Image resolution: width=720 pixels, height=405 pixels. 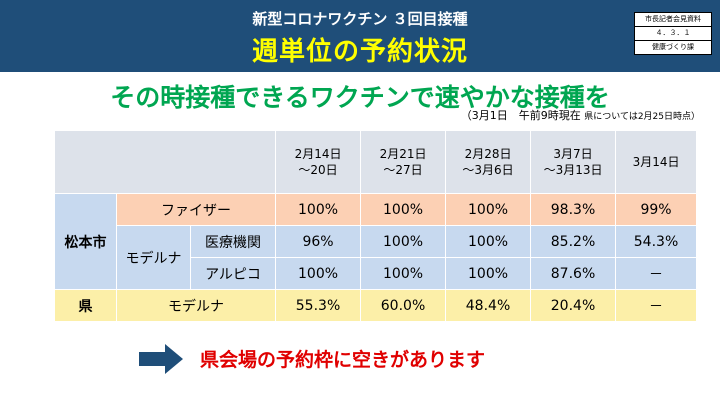 I want to click on table-cell: 98.3%, so click(x=573, y=209).